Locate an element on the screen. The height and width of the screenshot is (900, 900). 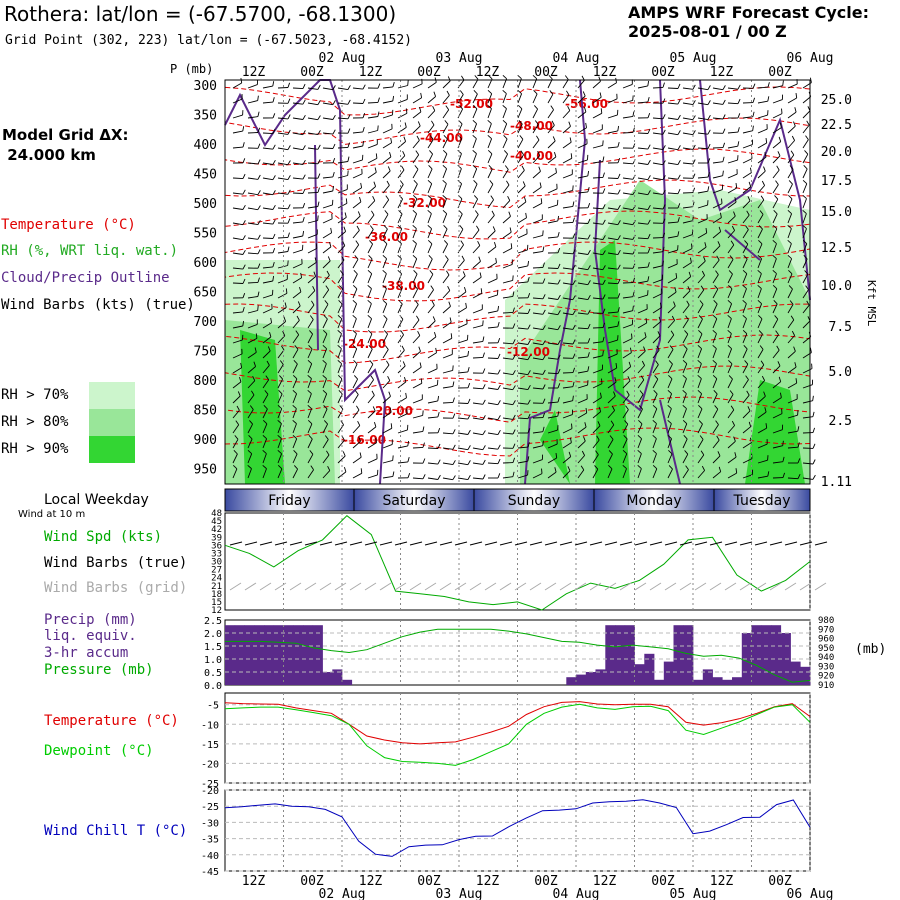
pressure-right-tick-960: 960 is located at coordinates (826, 640).